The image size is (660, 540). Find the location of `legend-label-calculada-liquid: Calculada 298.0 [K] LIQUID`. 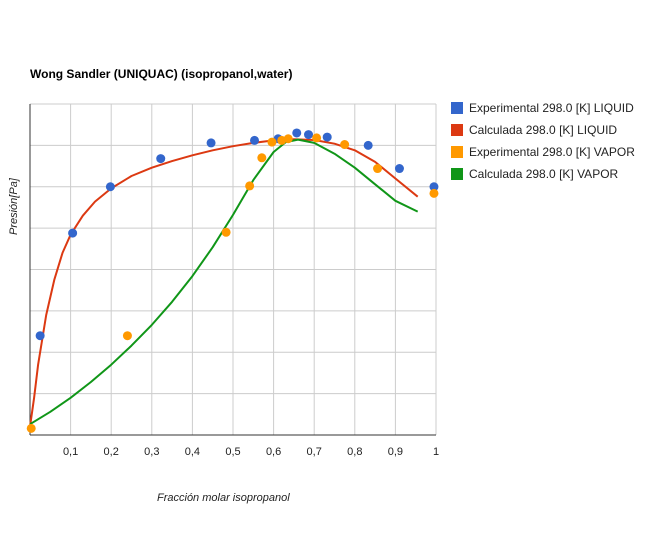

legend-label-calculada-liquid: Calculada 298.0 [K] LIQUID is located at coordinates (543, 130).